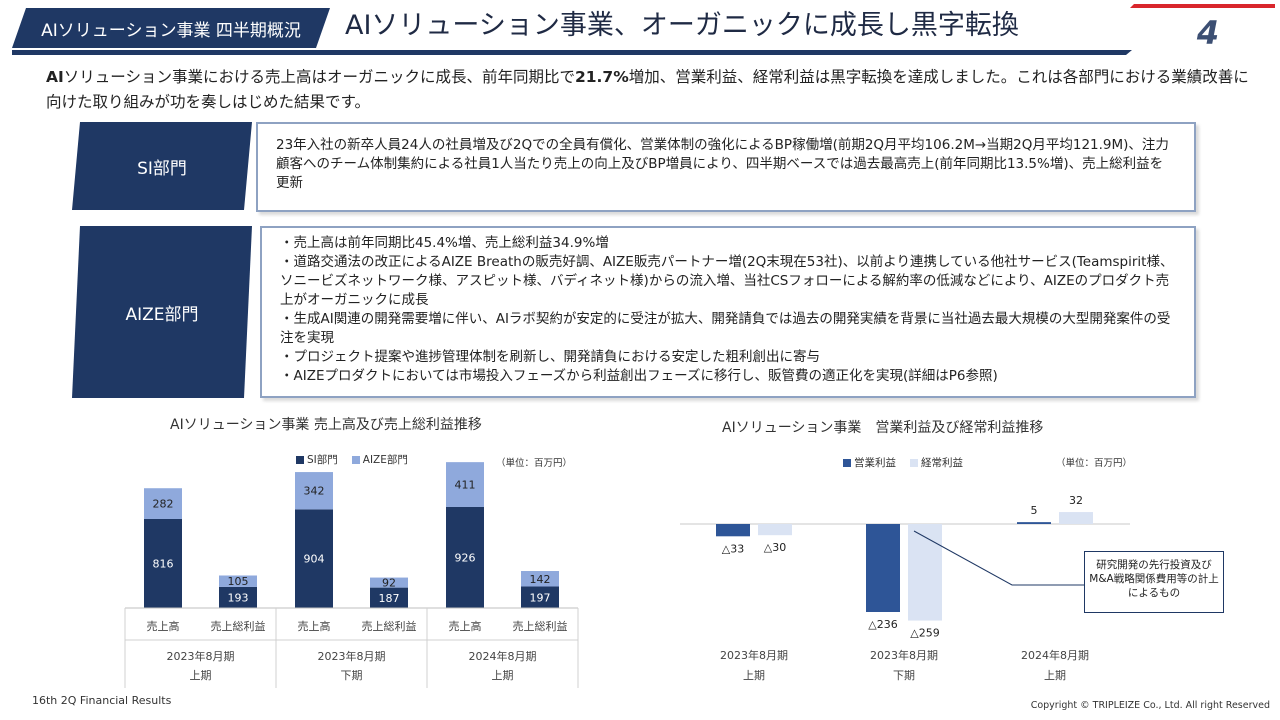  I want to click on chart2-legend-operating: 営業利益, so click(869, 462).